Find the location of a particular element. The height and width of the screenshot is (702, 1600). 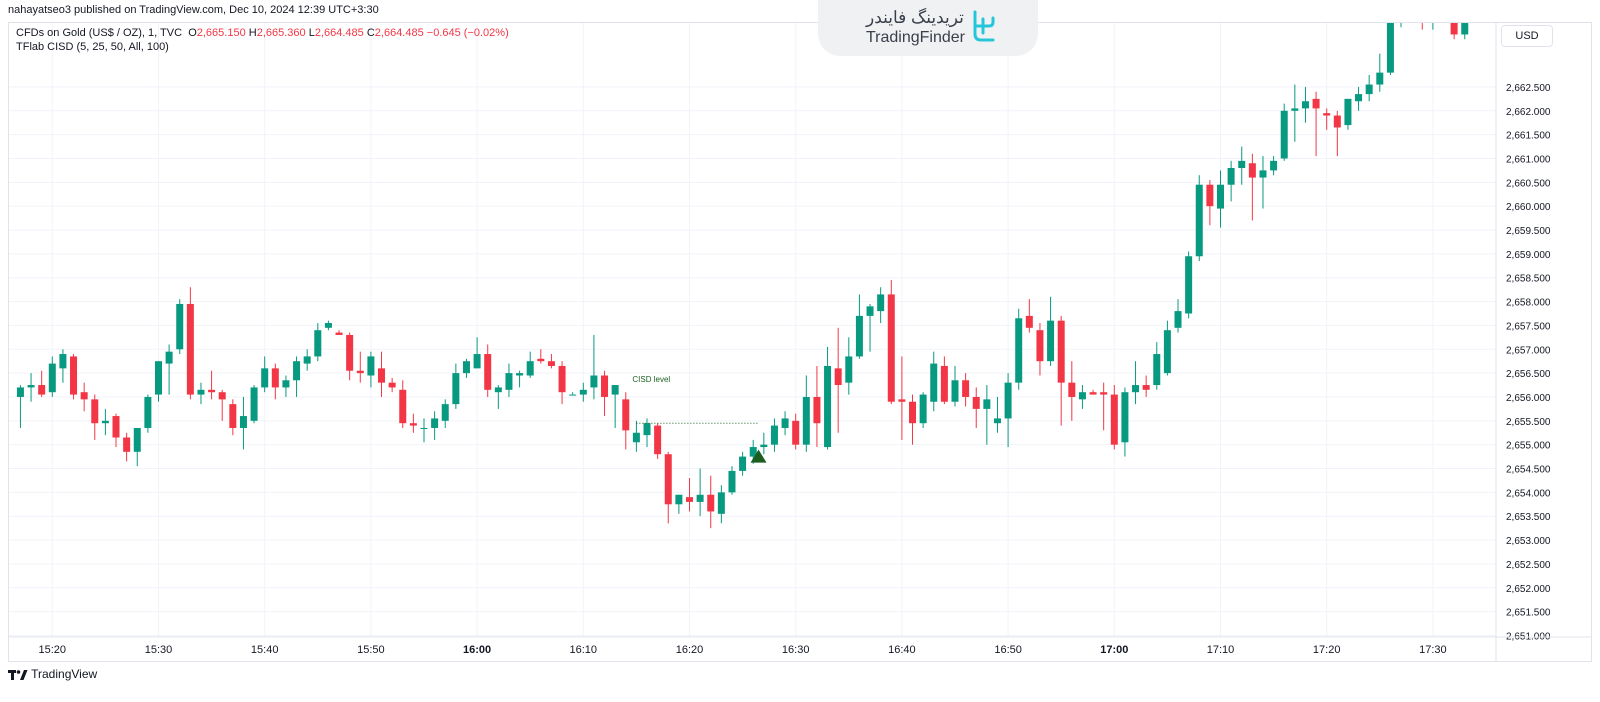

time-tick-label: 15:50 is located at coordinates (371, 650).